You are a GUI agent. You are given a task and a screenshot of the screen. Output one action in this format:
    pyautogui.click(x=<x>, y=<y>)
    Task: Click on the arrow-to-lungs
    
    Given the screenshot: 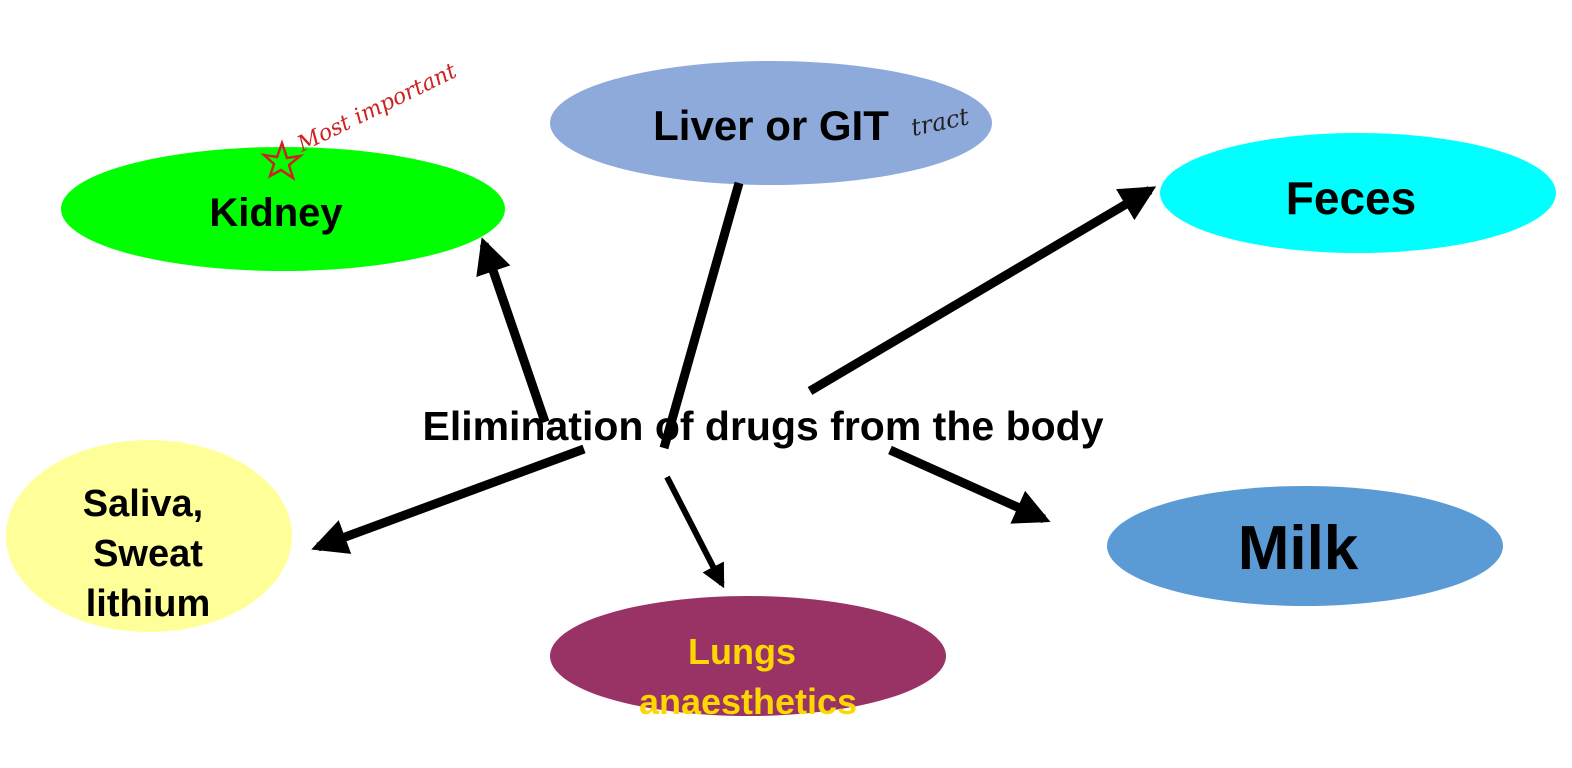 What is the action you would take?
    pyautogui.click(x=694, y=532)
    